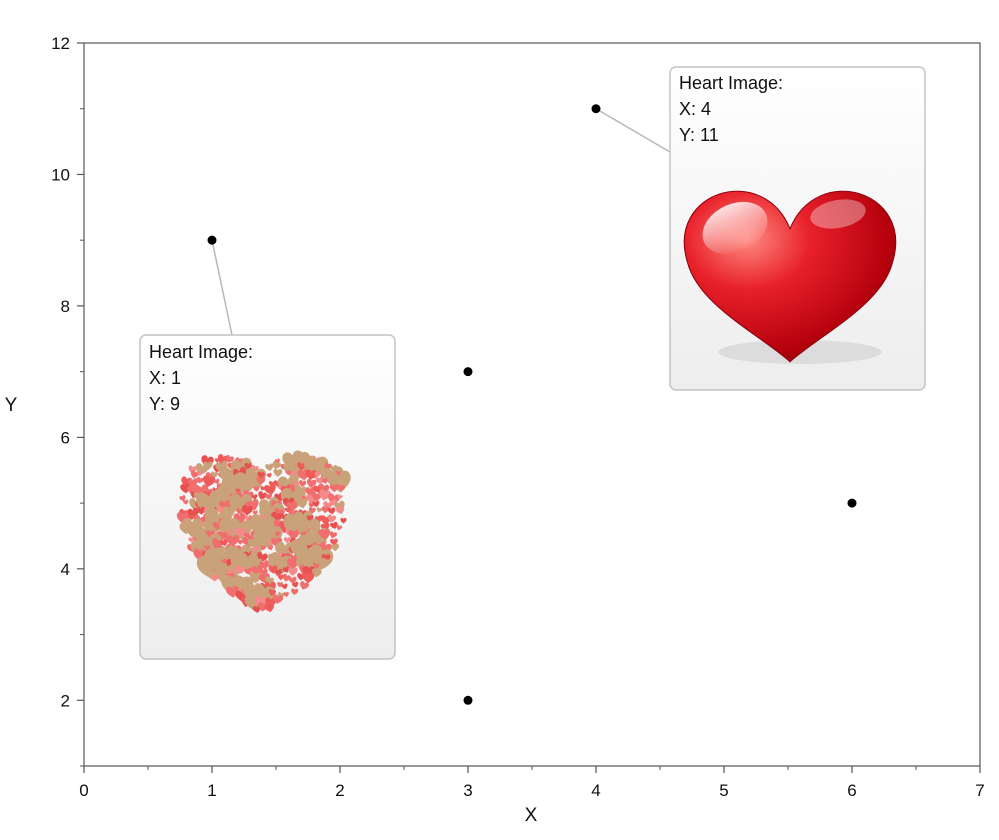 Image resolution: width=999 pixels, height=840 pixels. Describe the element at coordinates (60, 174) in the screenshot. I see `y-tick-label: 10` at that location.